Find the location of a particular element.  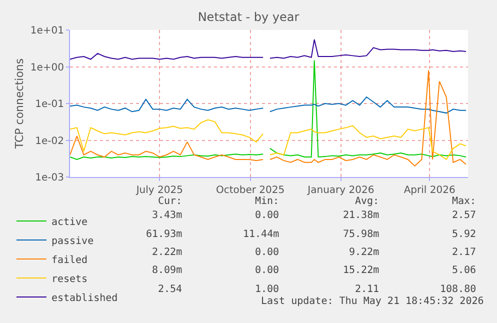

legend-label: passive is located at coordinates (72, 241).